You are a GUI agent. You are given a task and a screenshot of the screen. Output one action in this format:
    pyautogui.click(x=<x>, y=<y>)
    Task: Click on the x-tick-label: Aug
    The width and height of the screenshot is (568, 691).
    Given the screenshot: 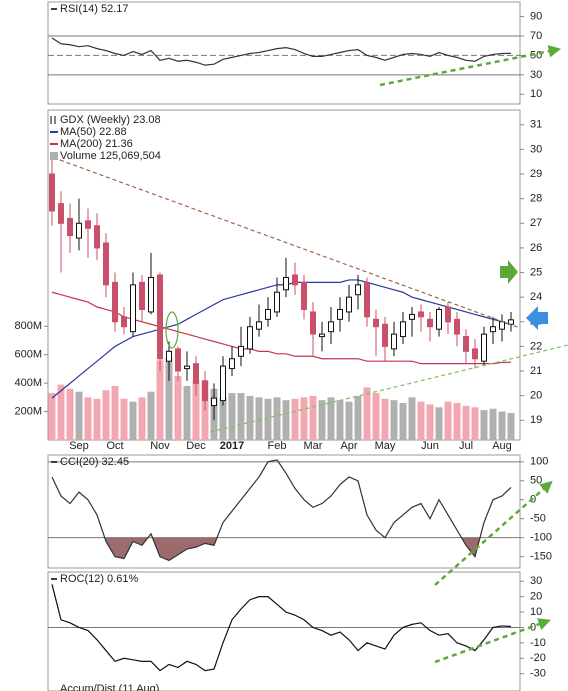 What is the action you would take?
    pyautogui.click(x=502, y=446)
    